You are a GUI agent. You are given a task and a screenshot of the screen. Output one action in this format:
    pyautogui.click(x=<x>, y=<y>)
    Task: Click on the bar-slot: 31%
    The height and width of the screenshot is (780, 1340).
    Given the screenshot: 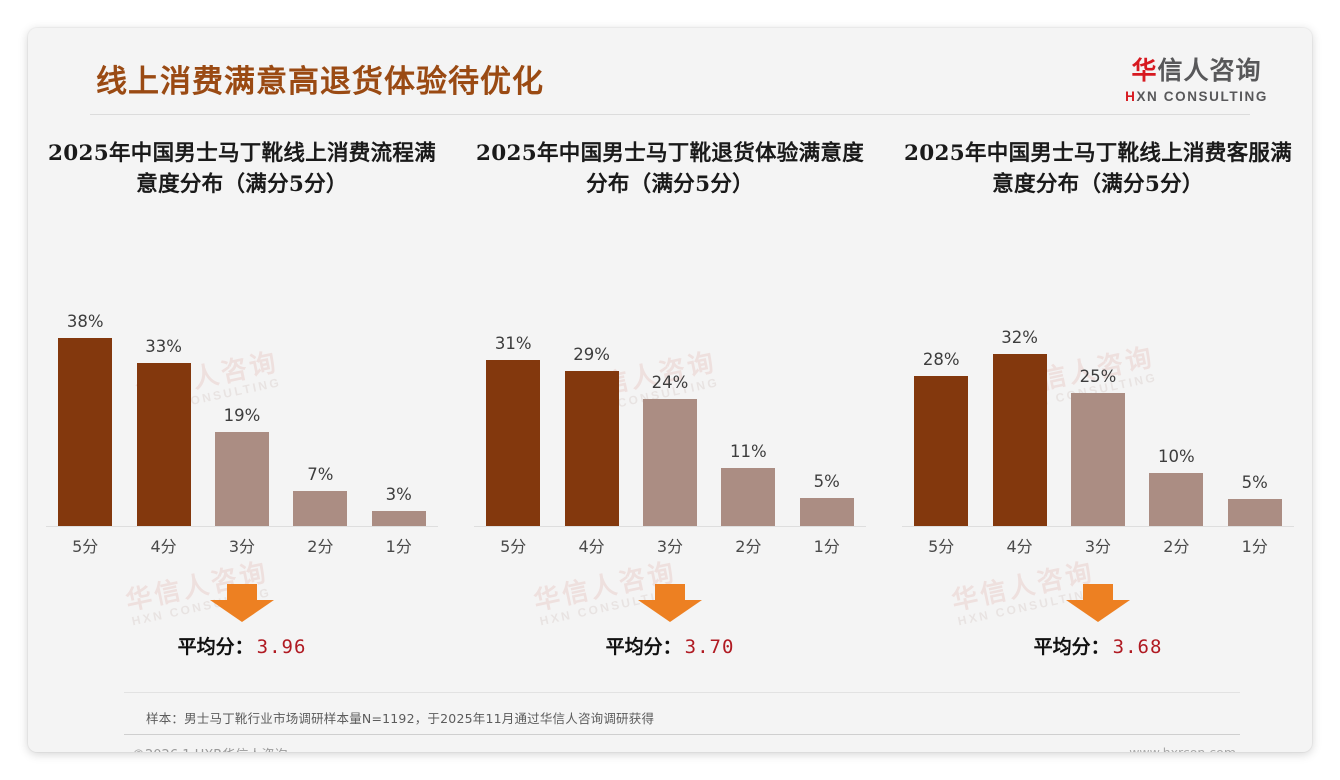 What is the action you would take?
    pyautogui.click(x=513, y=384)
    